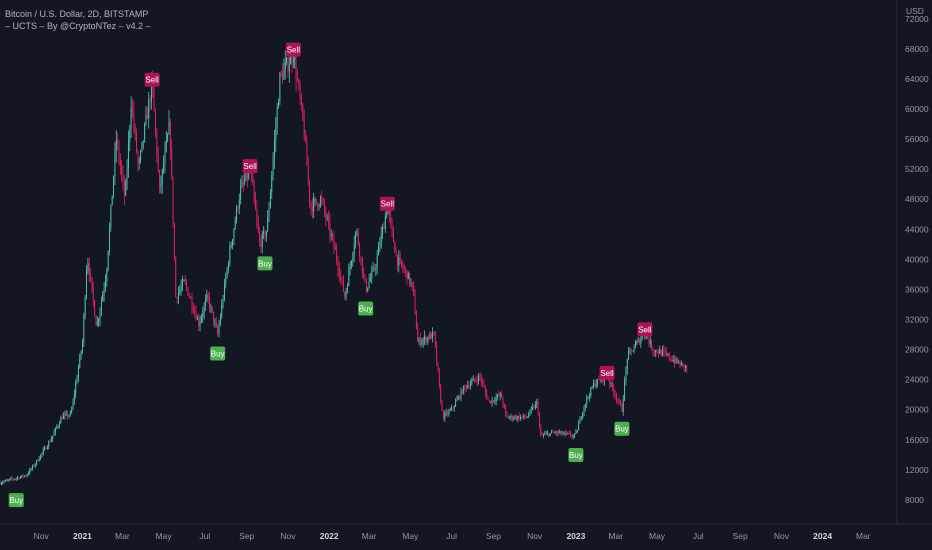 The image size is (932, 550). I want to click on time-tick-label: Mar, so click(615, 536).